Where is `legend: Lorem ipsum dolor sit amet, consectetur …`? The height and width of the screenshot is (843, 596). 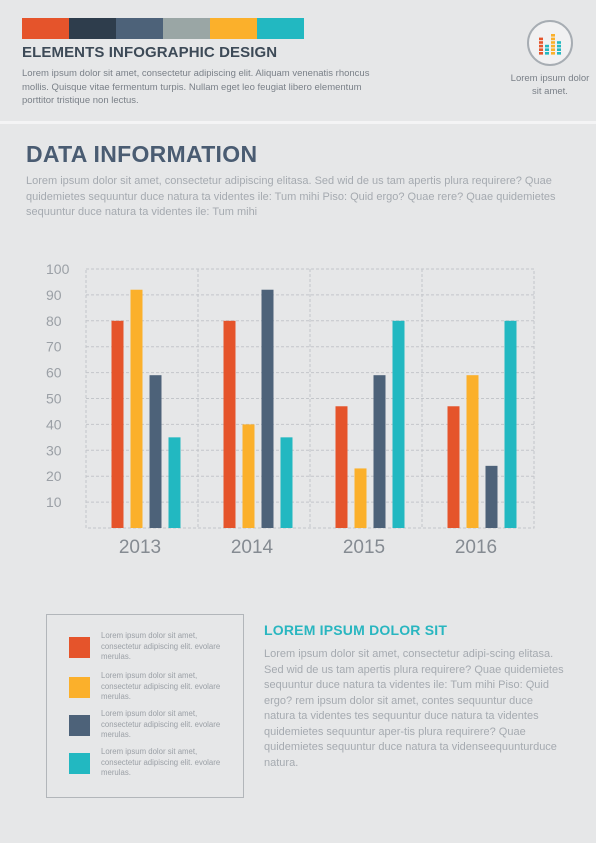
legend: Lorem ipsum dolor sit amet, consectetur … is located at coordinates (145, 706).